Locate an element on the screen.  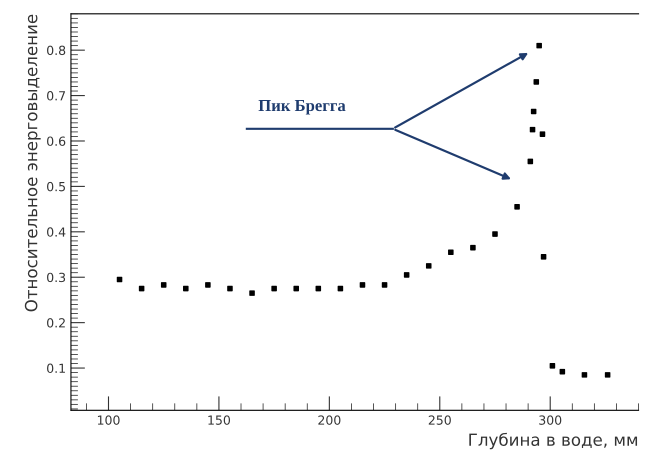
y-tick-label: 0.1 is located at coordinates (56, 368).